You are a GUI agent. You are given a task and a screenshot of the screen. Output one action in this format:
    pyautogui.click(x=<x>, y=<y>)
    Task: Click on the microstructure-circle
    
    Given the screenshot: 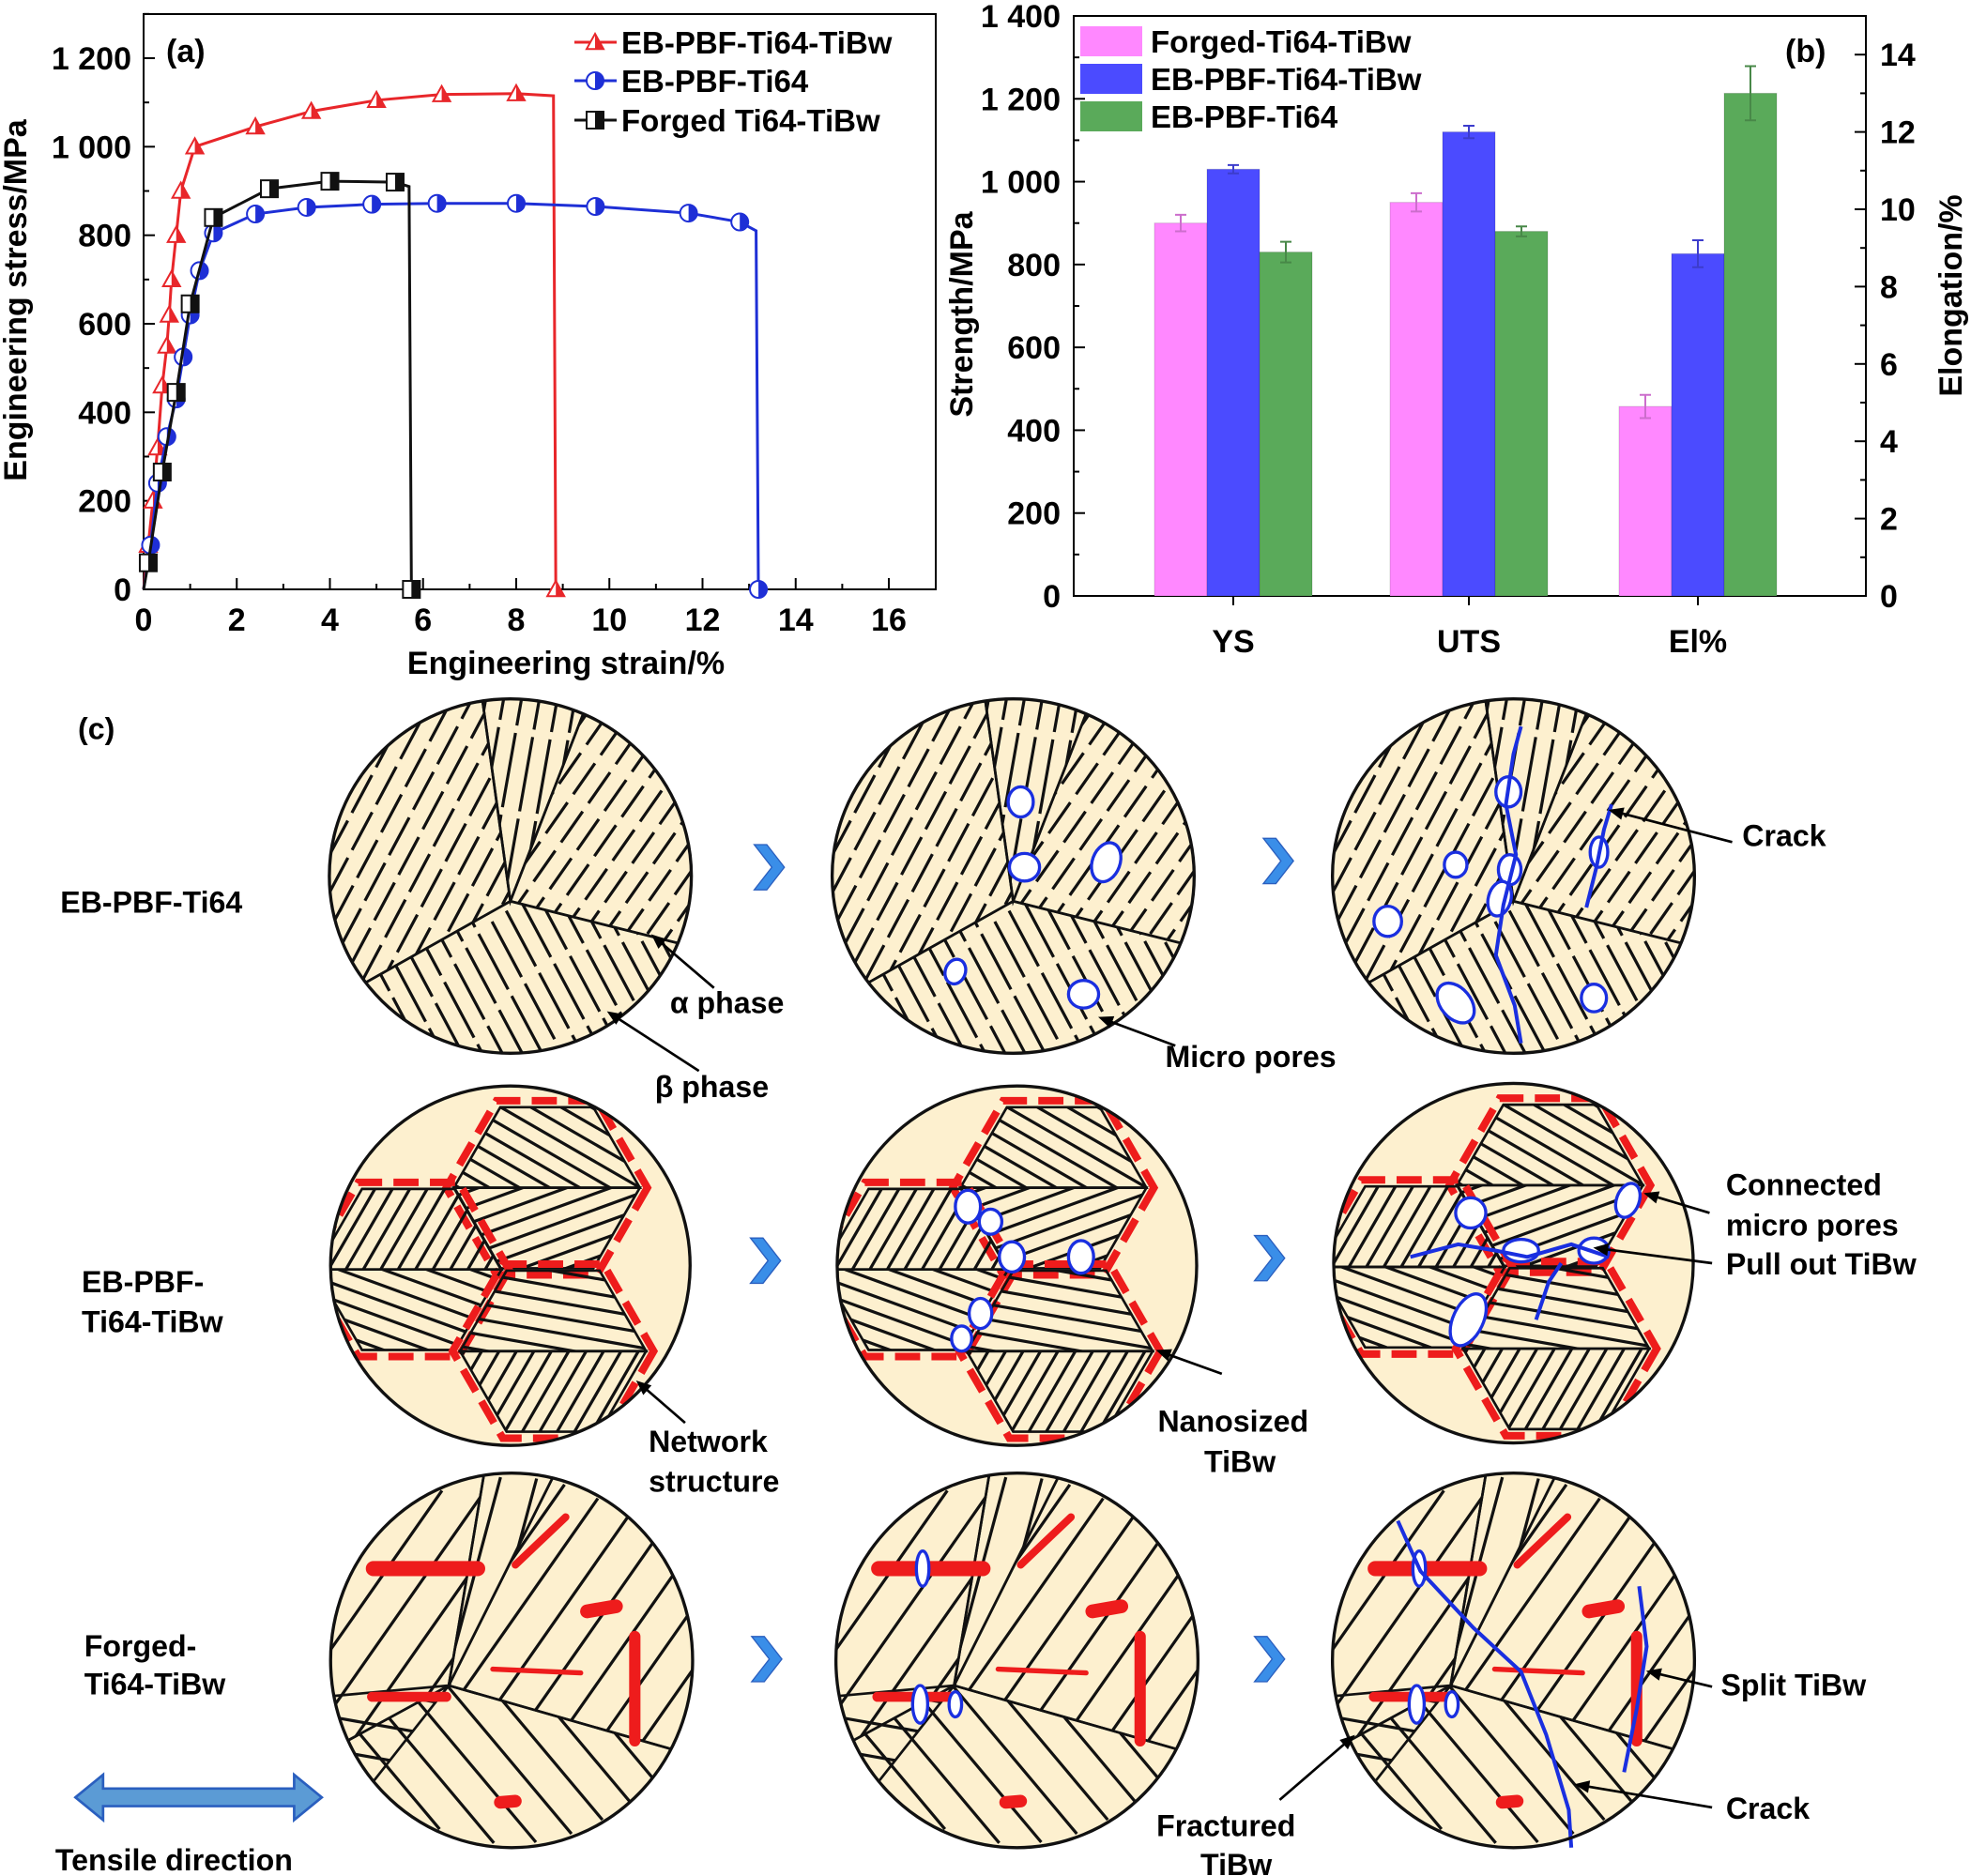 What is the action you would take?
    pyautogui.click(x=1513, y=1660)
    